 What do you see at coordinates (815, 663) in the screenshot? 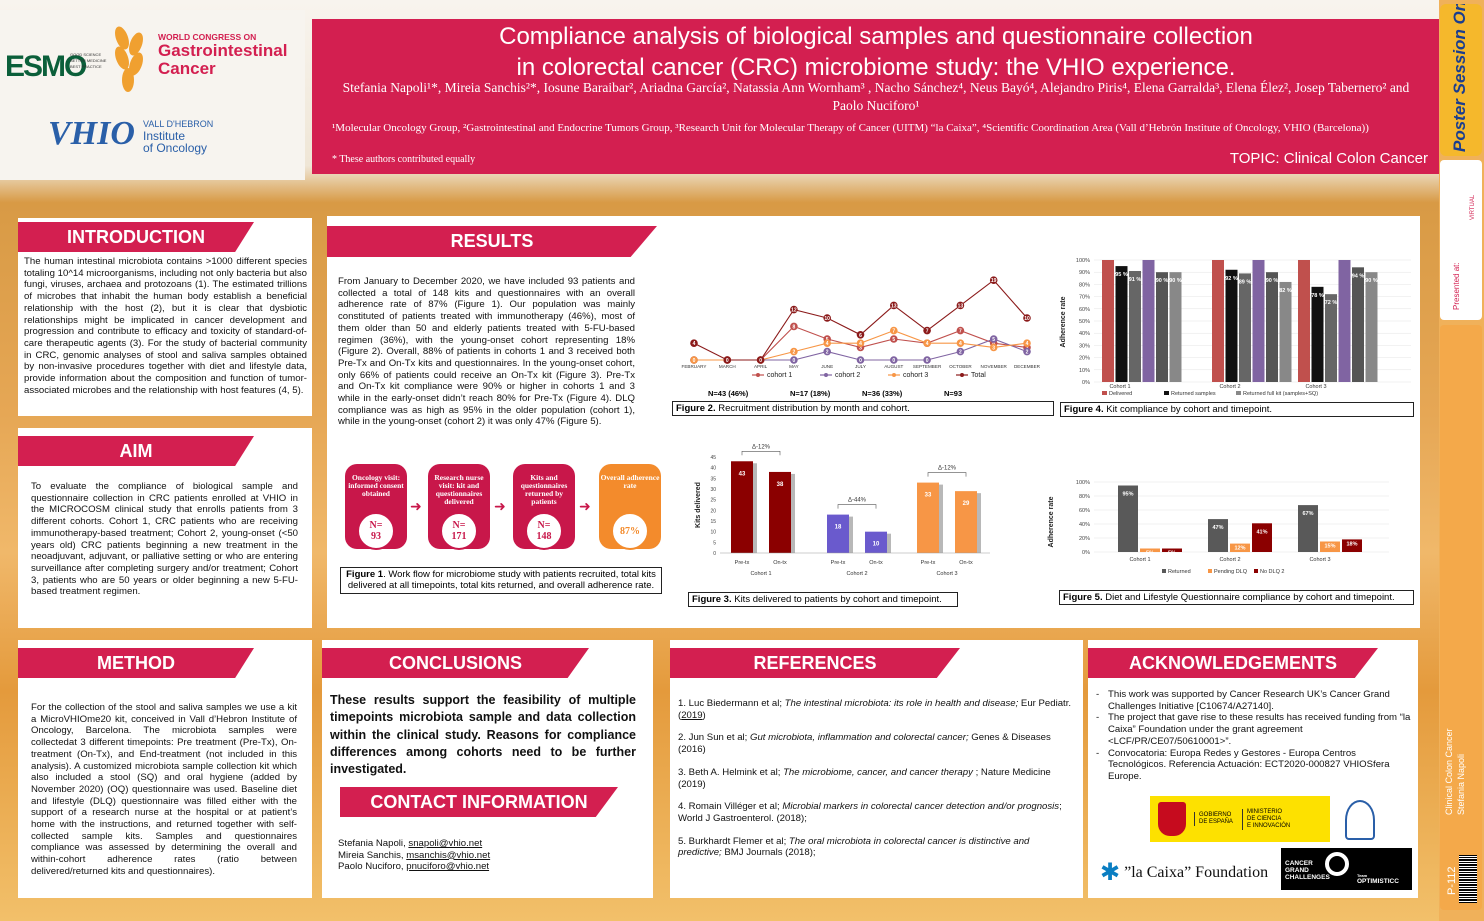
I see `references-heading: REFERENCES` at bounding box center [815, 663].